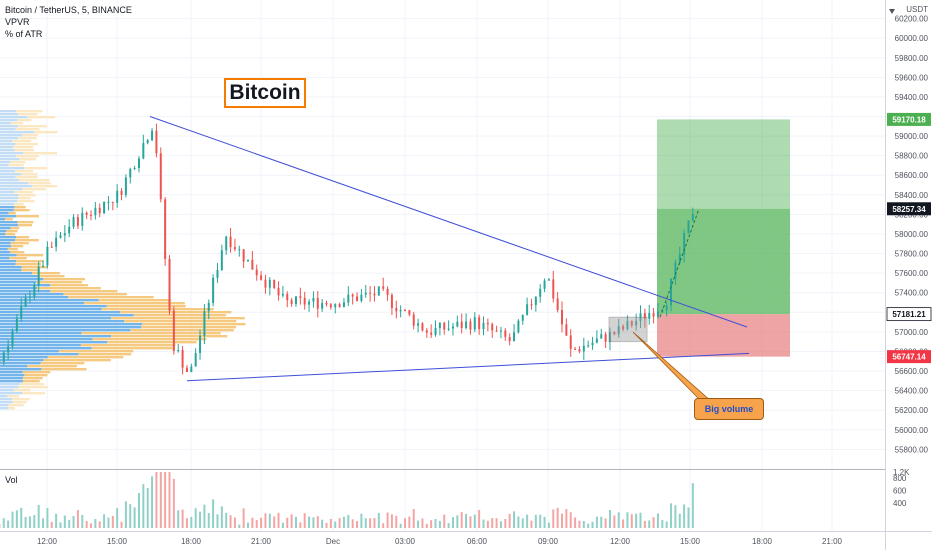 The image size is (932, 555). I want to click on price-tick-label: 57000.00, so click(912, 332).